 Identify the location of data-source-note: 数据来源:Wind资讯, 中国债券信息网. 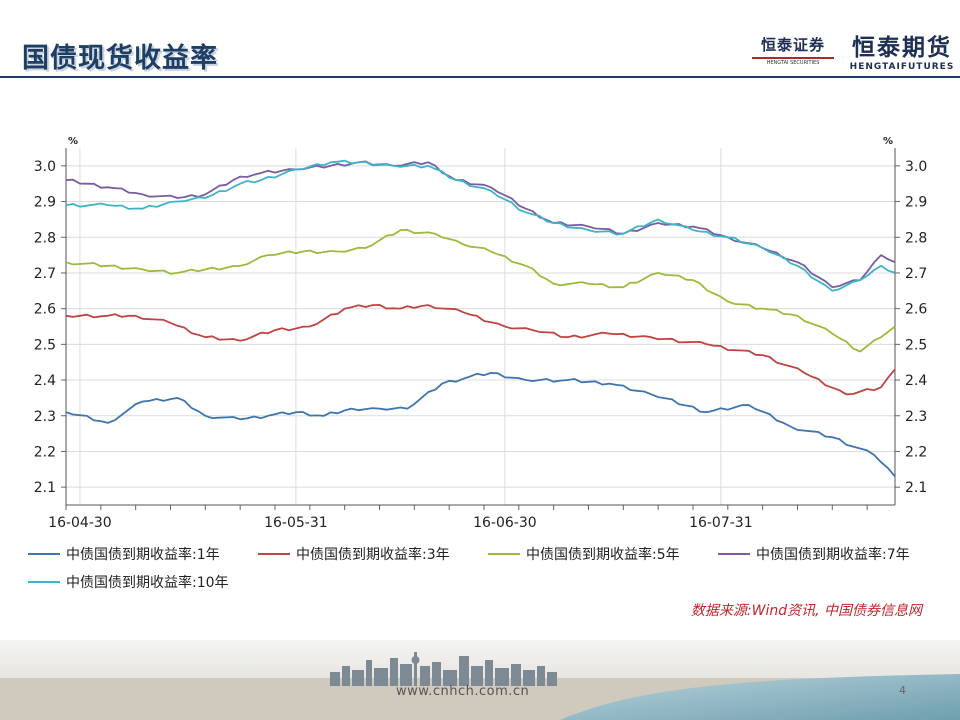
(806, 611).